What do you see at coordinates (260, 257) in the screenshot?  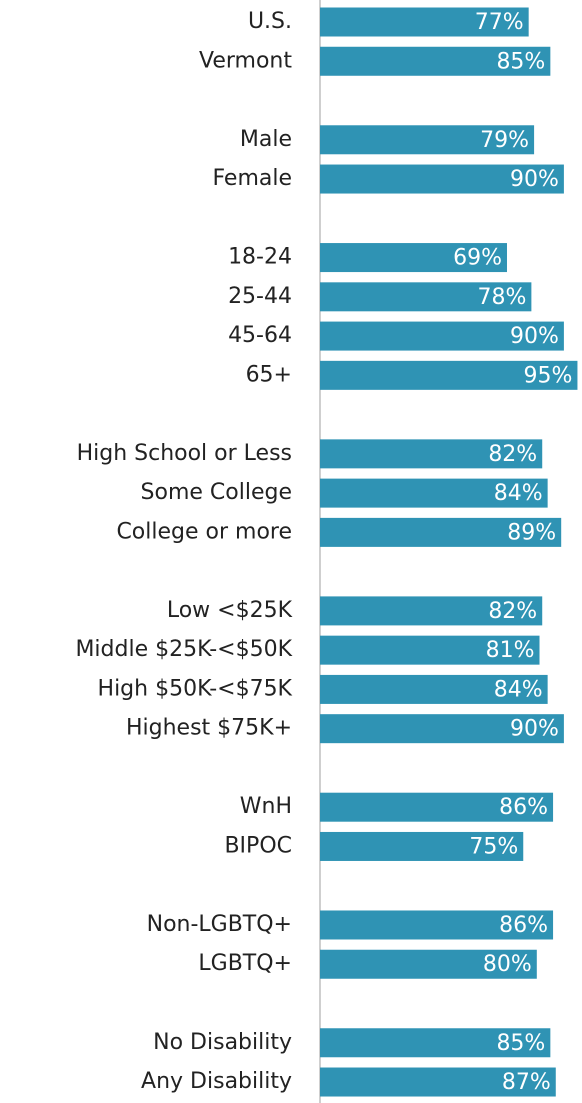 I see `category-label: 18-24` at bounding box center [260, 257].